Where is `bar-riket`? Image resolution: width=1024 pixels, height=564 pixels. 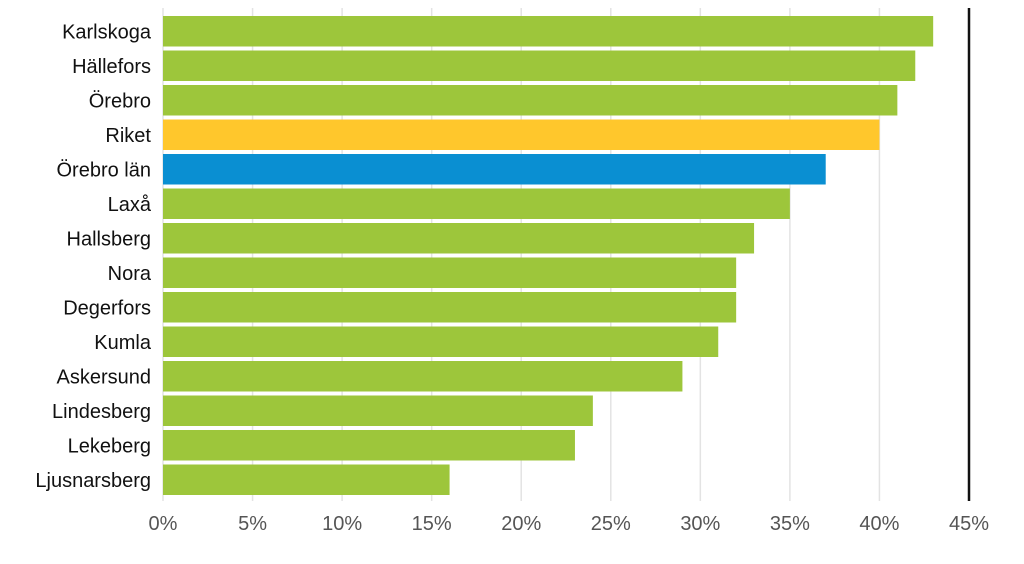
bar-riket is located at coordinates (521, 134).